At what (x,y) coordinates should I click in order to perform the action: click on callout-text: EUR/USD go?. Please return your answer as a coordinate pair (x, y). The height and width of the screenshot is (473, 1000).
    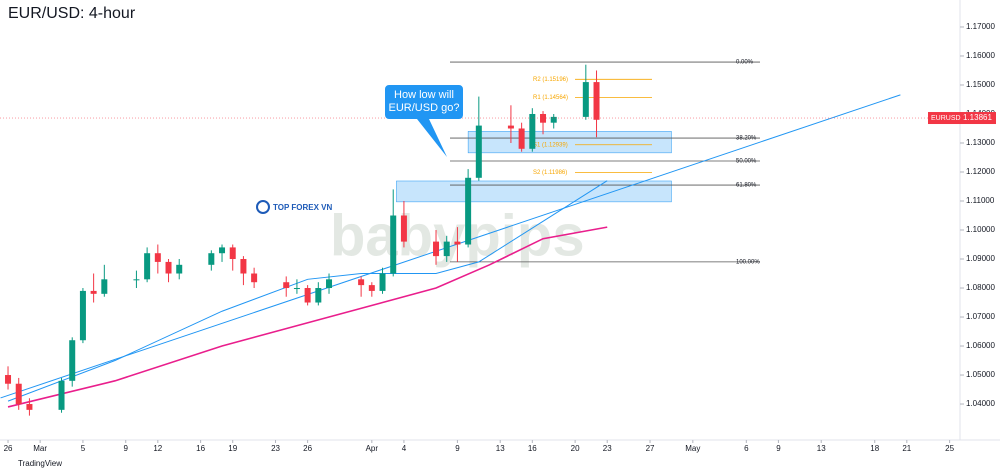
    Looking at the image, I should click on (424, 108).